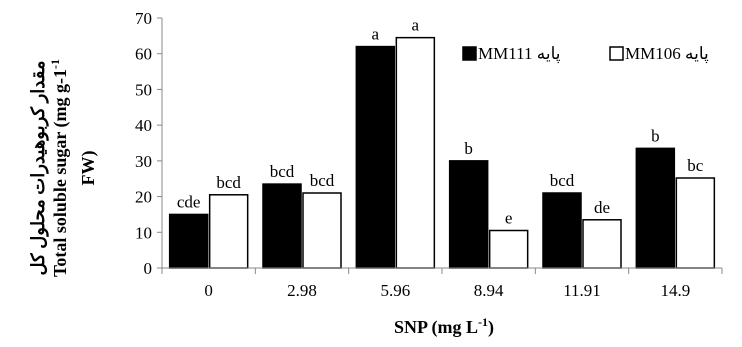 This screenshot has width=742, height=347. I want to click on y-tick-label: 50, so click(143, 89).